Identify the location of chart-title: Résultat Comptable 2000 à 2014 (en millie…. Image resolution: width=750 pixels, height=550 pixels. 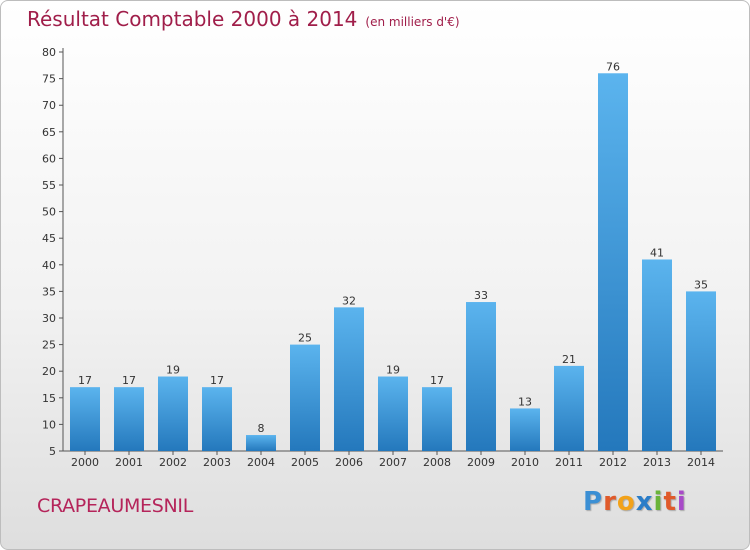
(243, 19).